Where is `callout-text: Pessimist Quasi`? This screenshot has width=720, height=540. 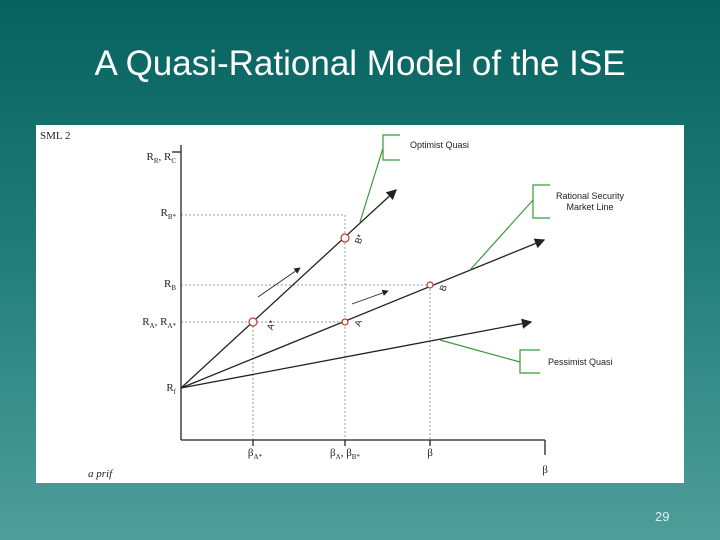 callout-text: Pessimist Quasi is located at coordinates (580, 362).